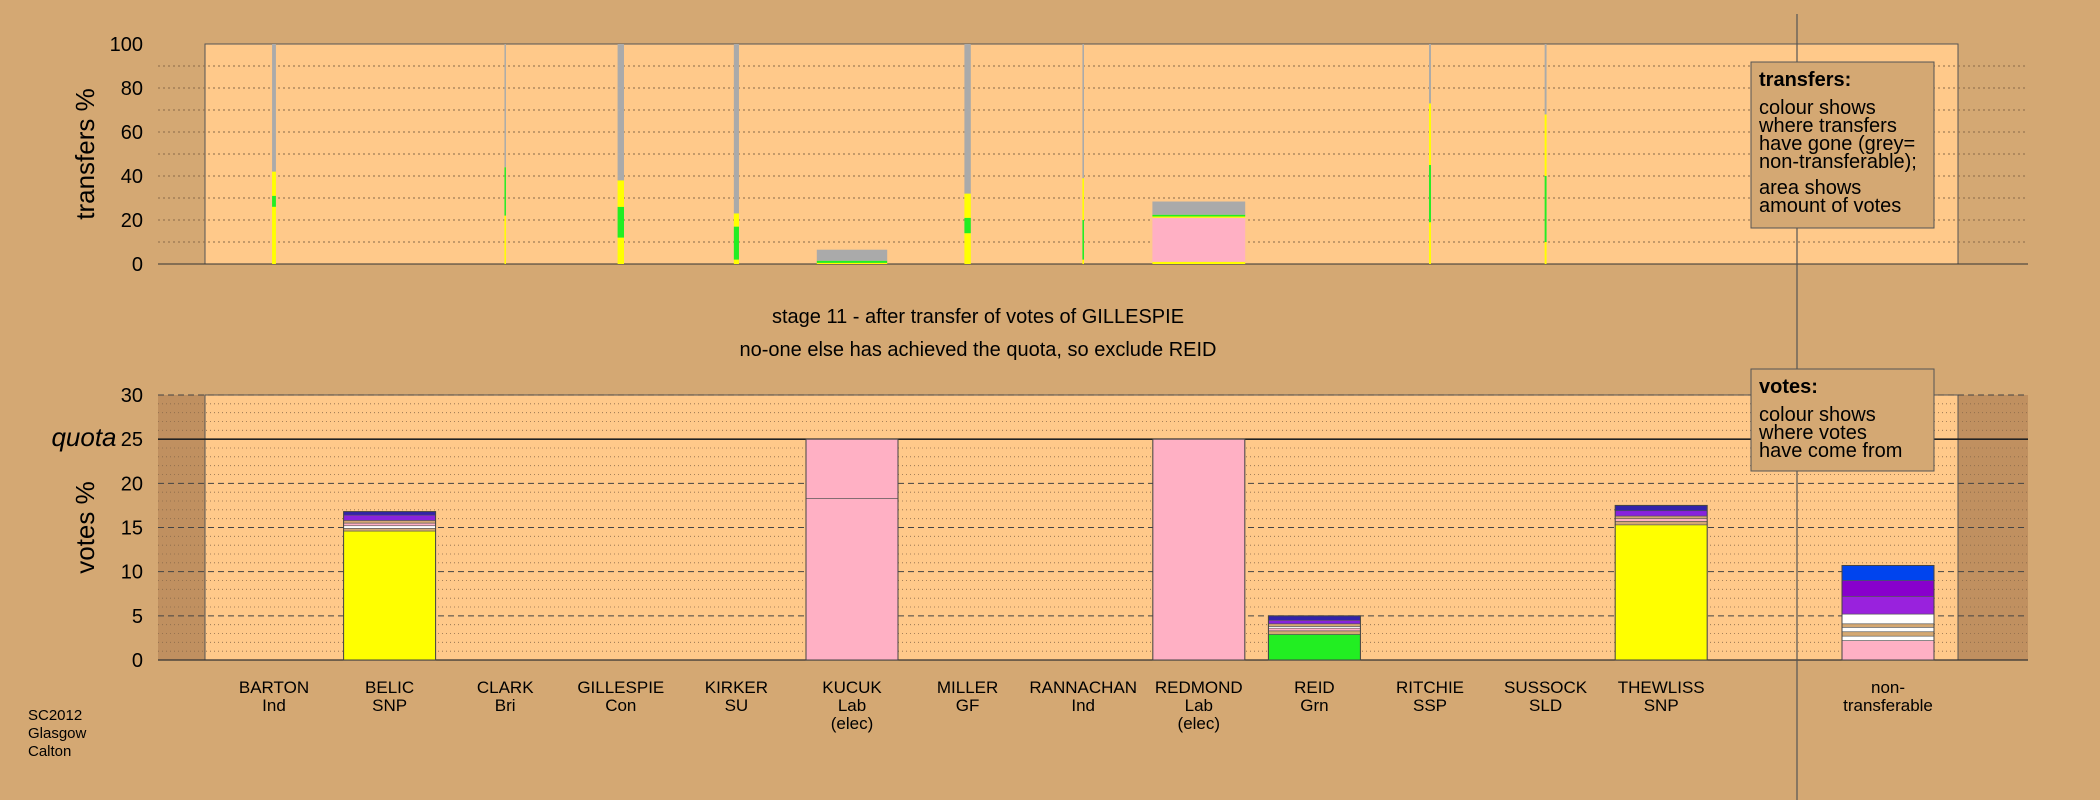  I want to click on candidate-name: THEWLISS, so click(1661, 687).